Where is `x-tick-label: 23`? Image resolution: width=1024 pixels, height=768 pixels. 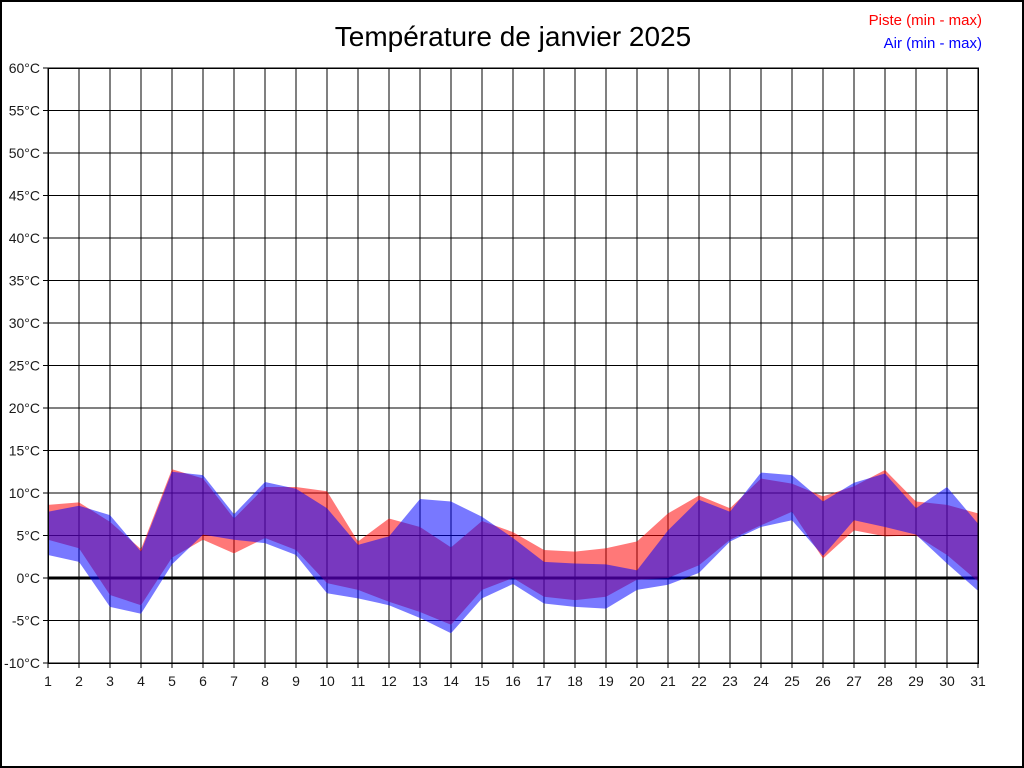 x-tick-label: 23 is located at coordinates (730, 681).